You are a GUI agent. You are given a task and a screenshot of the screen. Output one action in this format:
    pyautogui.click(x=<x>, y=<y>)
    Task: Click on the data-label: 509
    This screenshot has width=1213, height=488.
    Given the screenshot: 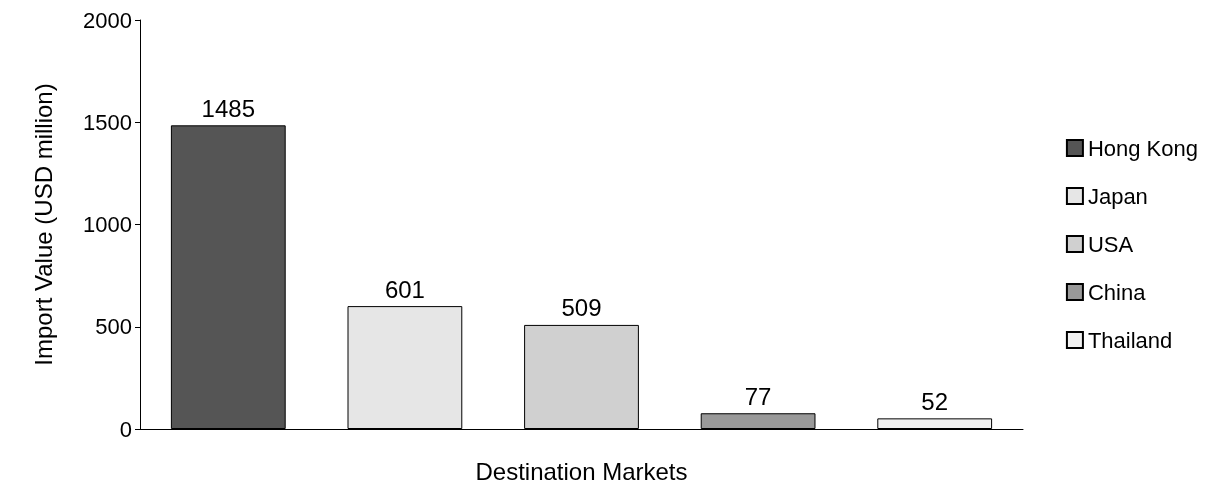 What is the action you would take?
    pyautogui.click(x=581, y=308)
    